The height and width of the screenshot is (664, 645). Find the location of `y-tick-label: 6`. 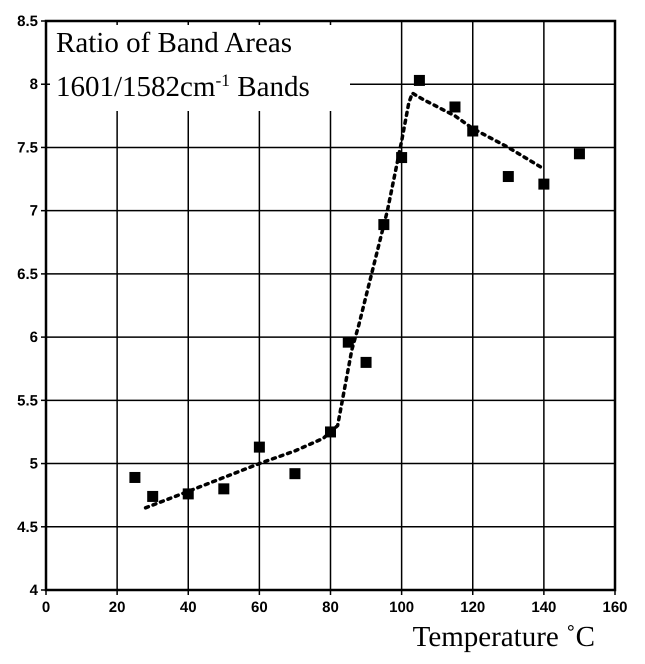

y-tick-label: 6 is located at coordinates (34, 337).